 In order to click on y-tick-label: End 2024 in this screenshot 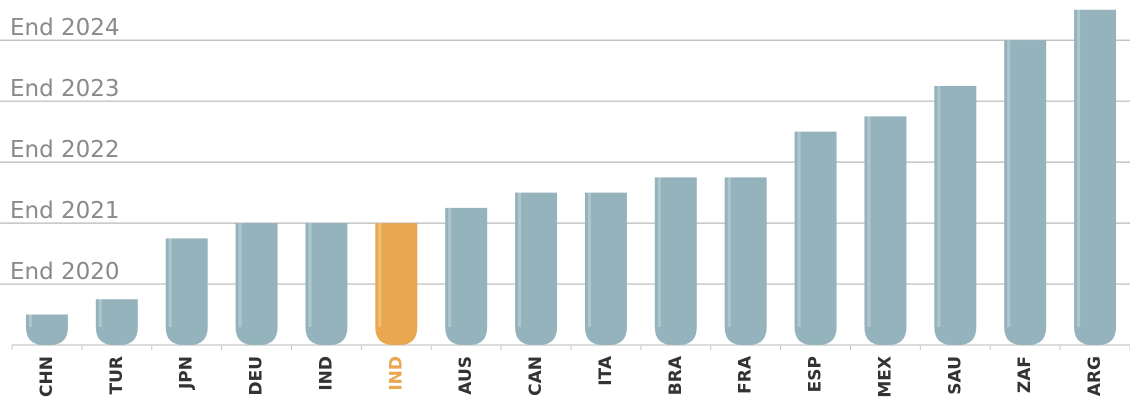, I will do `click(65, 28)`.